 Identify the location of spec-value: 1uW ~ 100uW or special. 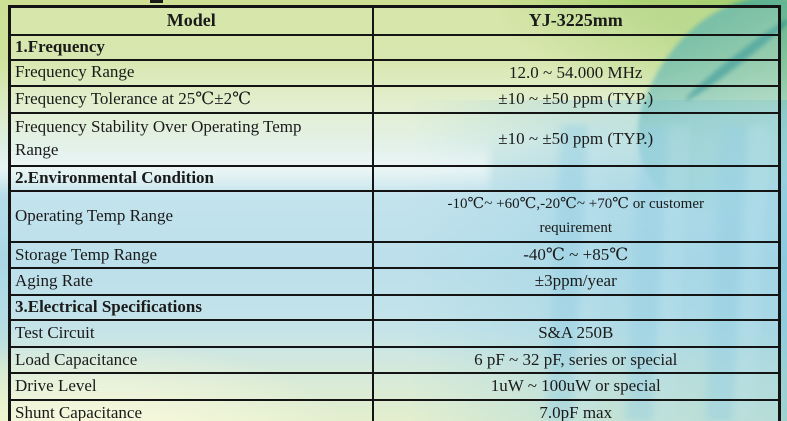
(576, 386).